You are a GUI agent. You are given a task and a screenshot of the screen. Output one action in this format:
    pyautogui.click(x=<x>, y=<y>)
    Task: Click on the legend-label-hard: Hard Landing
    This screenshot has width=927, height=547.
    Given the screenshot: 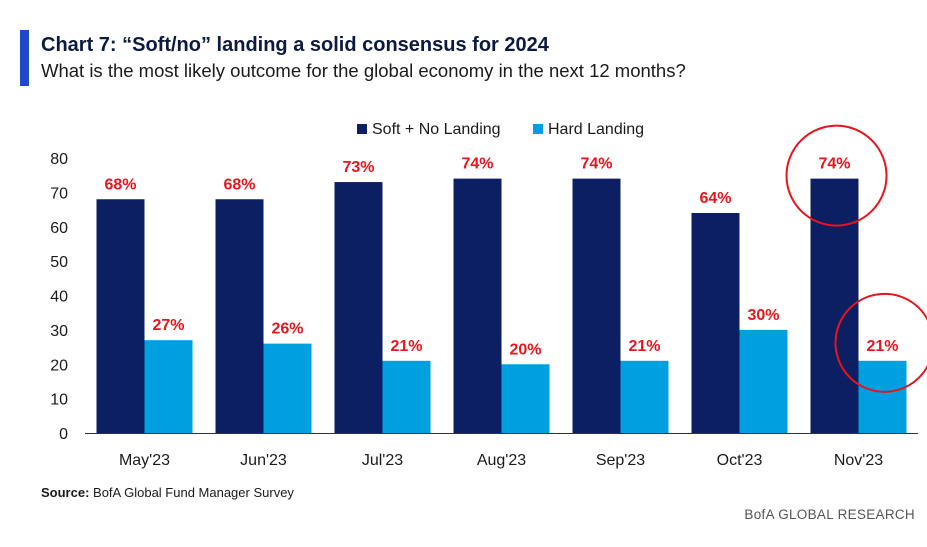 What is the action you would take?
    pyautogui.click(x=596, y=129)
    